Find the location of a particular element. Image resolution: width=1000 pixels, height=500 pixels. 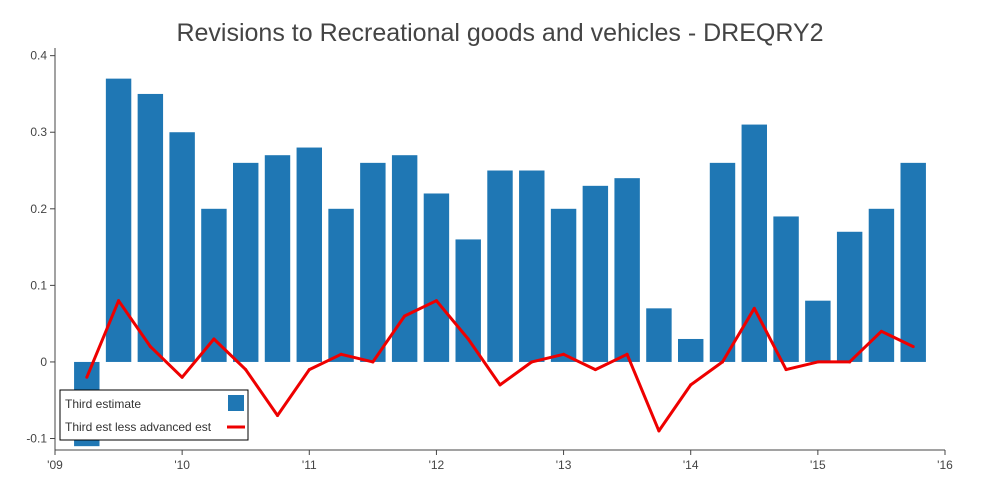

x-tick-label: '09 is located at coordinates (55, 465).